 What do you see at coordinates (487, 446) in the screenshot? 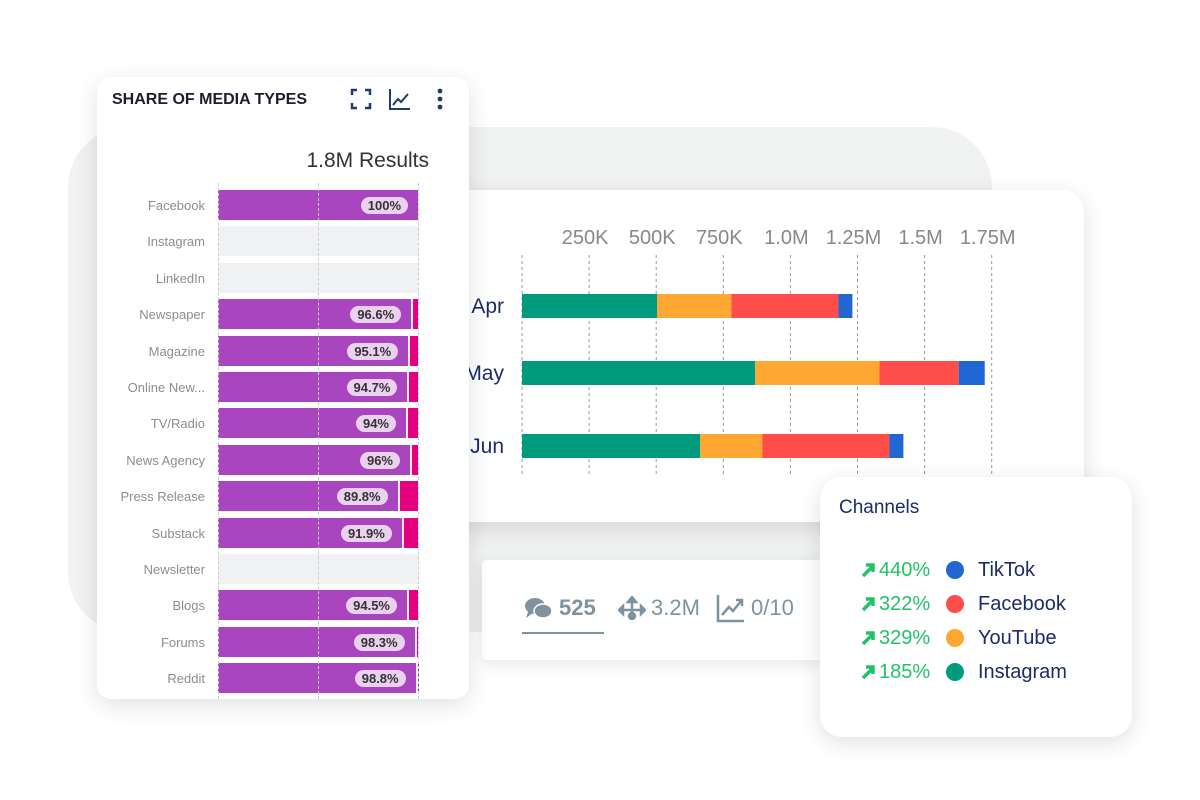
I see `y-category-label: Jun` at bounding box center [487, 446].